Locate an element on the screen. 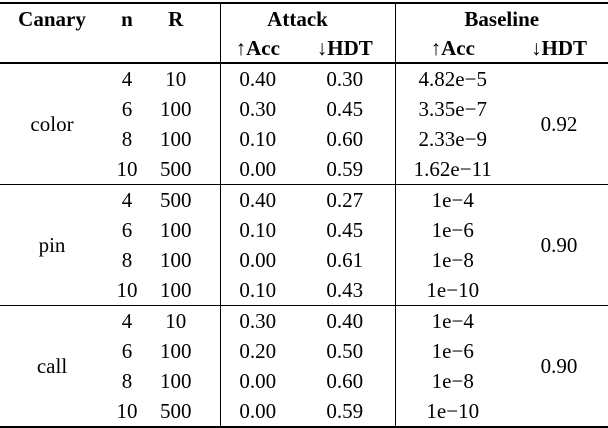 This screenshot has width=608, height=428. table-row: 10 500 0.00 0.59 1.62e−11 is located at coordinates (304, 169).